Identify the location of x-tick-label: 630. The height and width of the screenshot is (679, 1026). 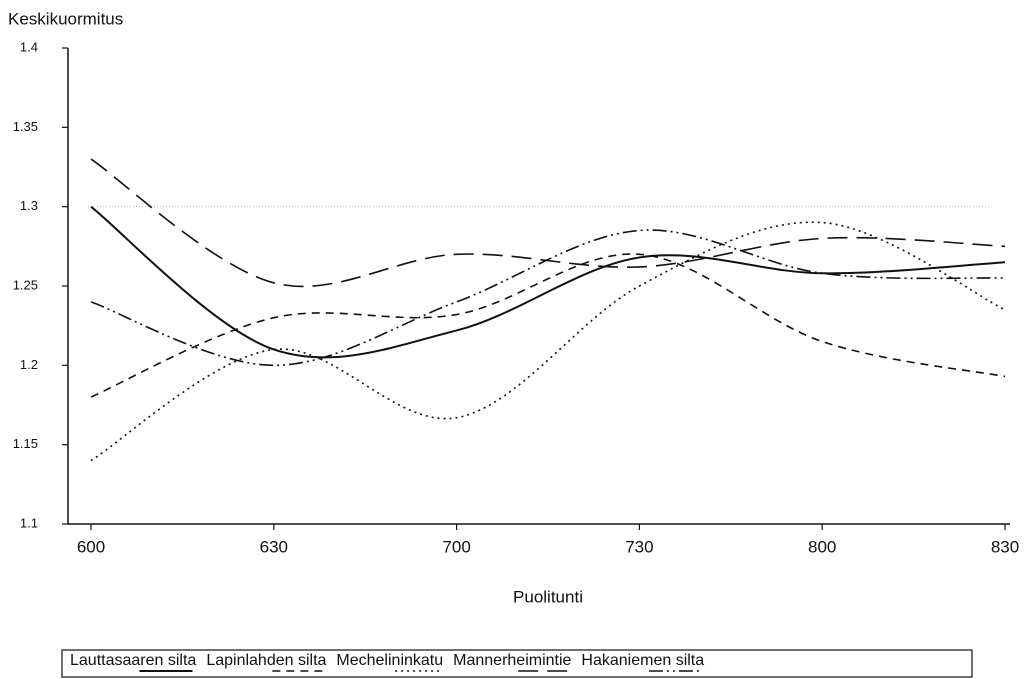
(274, 546).